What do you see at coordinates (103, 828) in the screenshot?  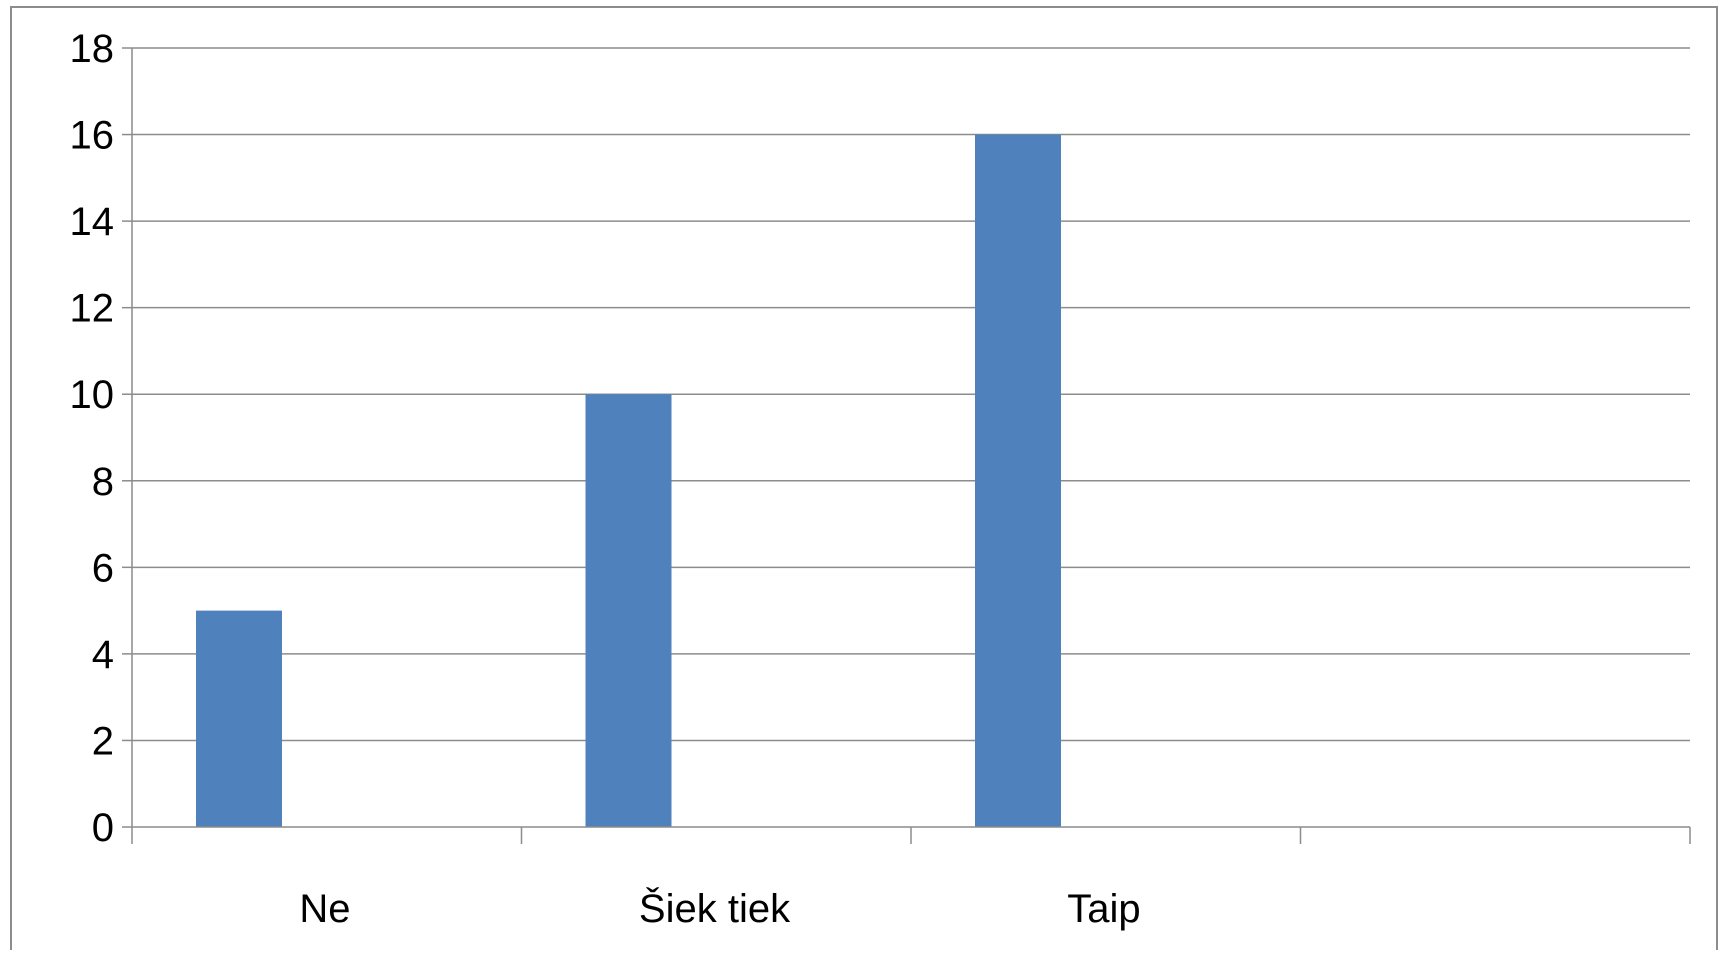 I see `y-tick-label: 0` at bounding box center [103, 828].